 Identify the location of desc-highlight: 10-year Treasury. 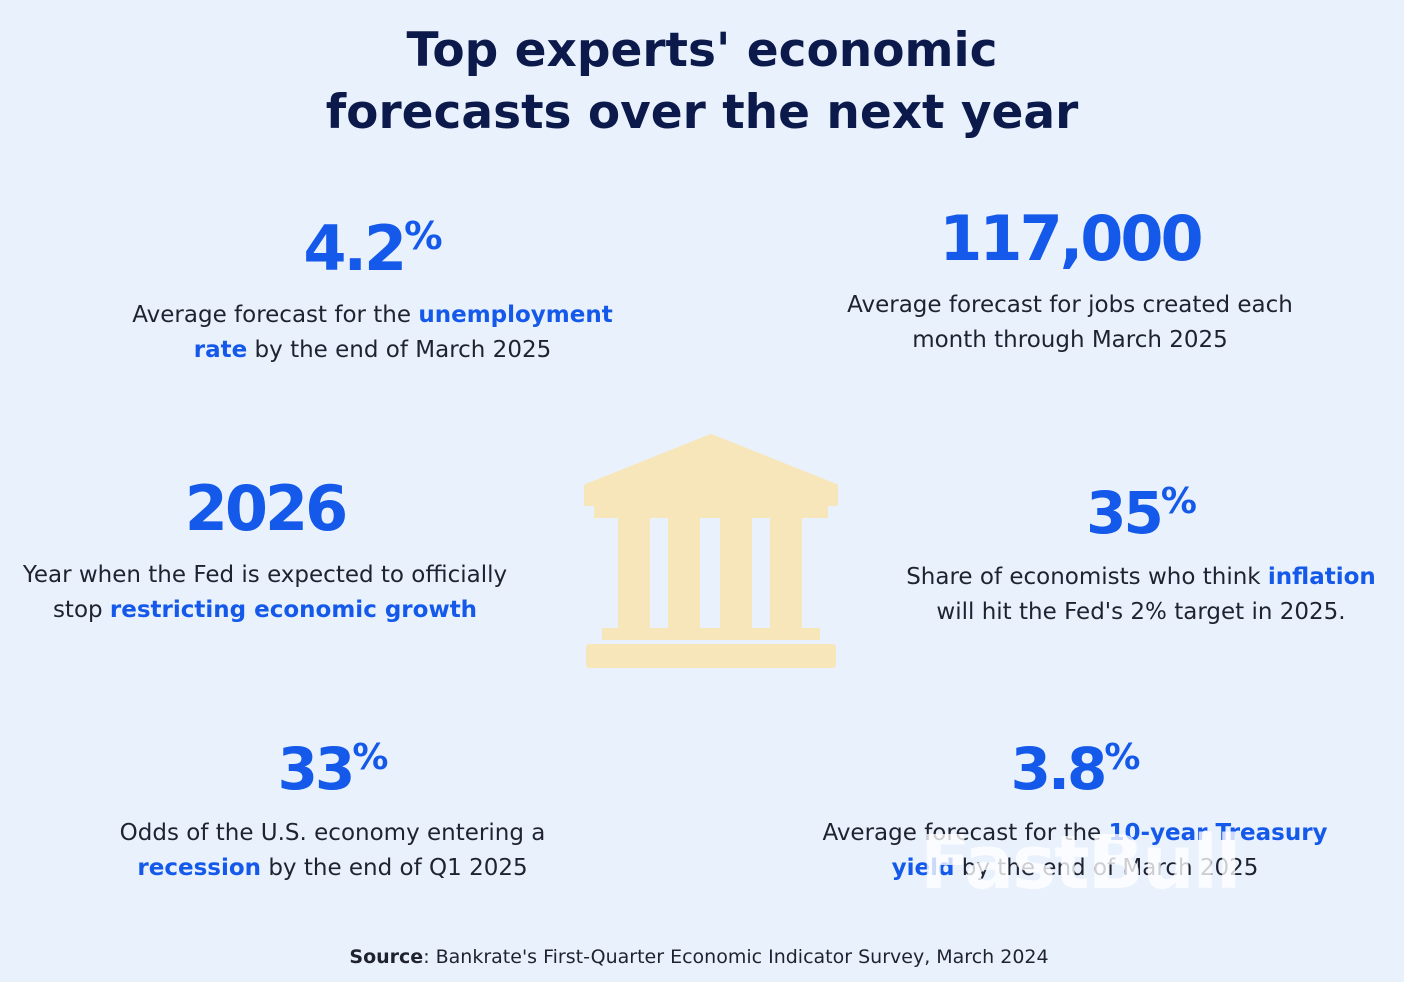
(1218, 833).